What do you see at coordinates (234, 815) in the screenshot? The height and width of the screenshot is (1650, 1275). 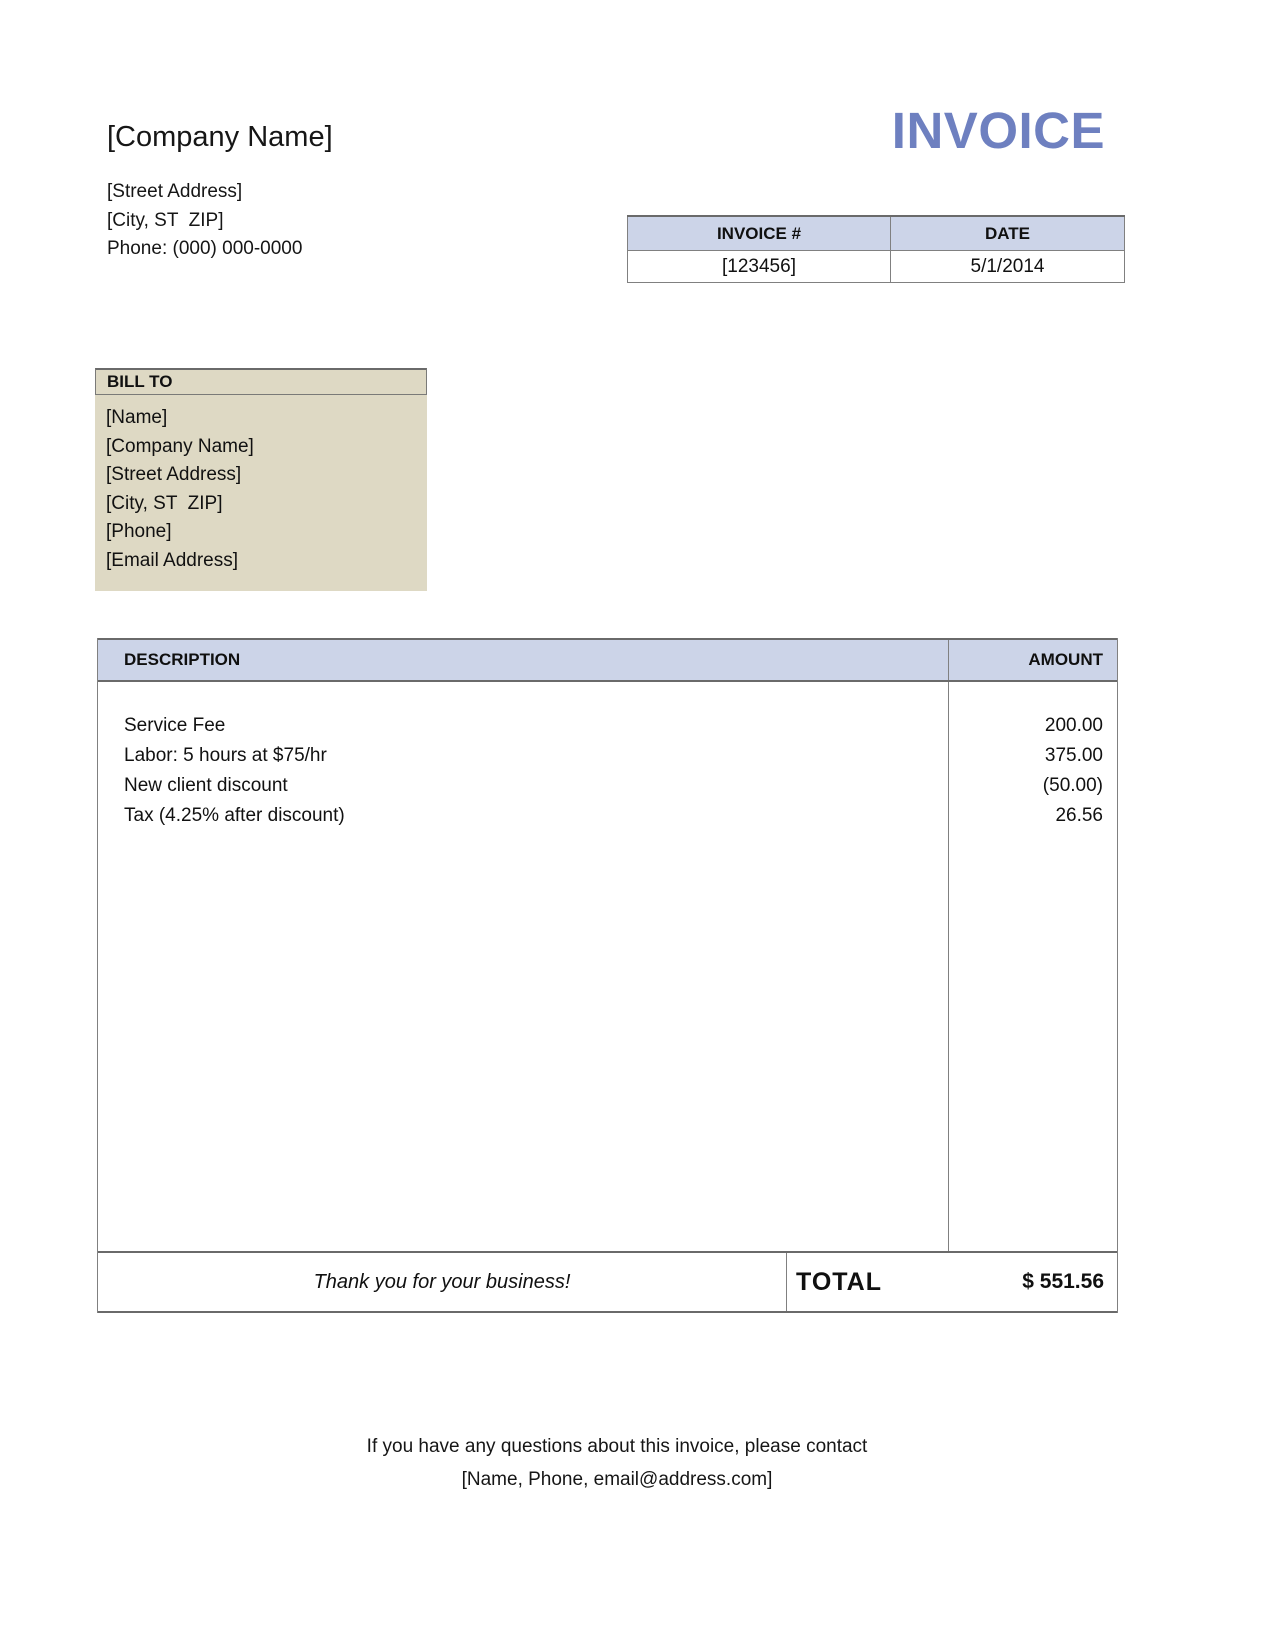 I see `item-description: Tax (4.25% after discount)` at bounding box center [234, 815].